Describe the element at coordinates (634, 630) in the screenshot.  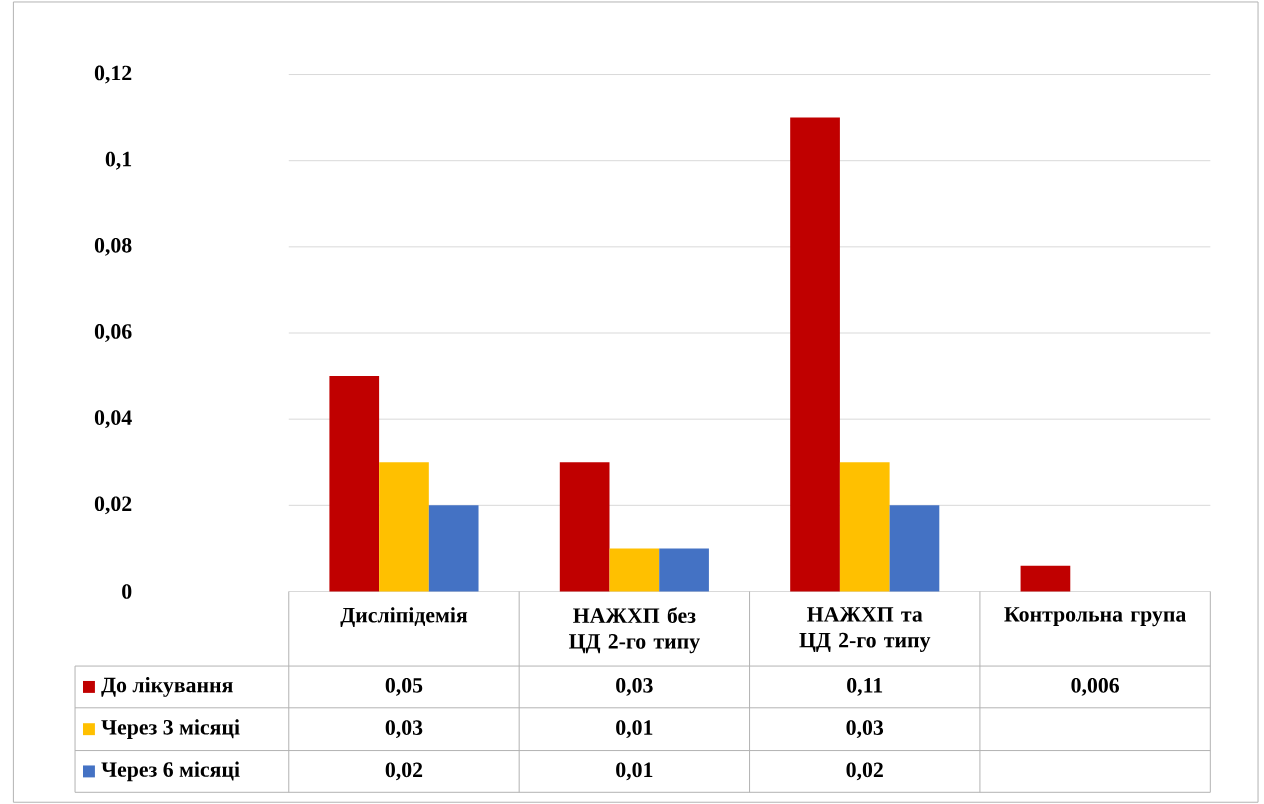
I see `x-tick-label: НАЖХП без ЦД 2-го типу` at that location.